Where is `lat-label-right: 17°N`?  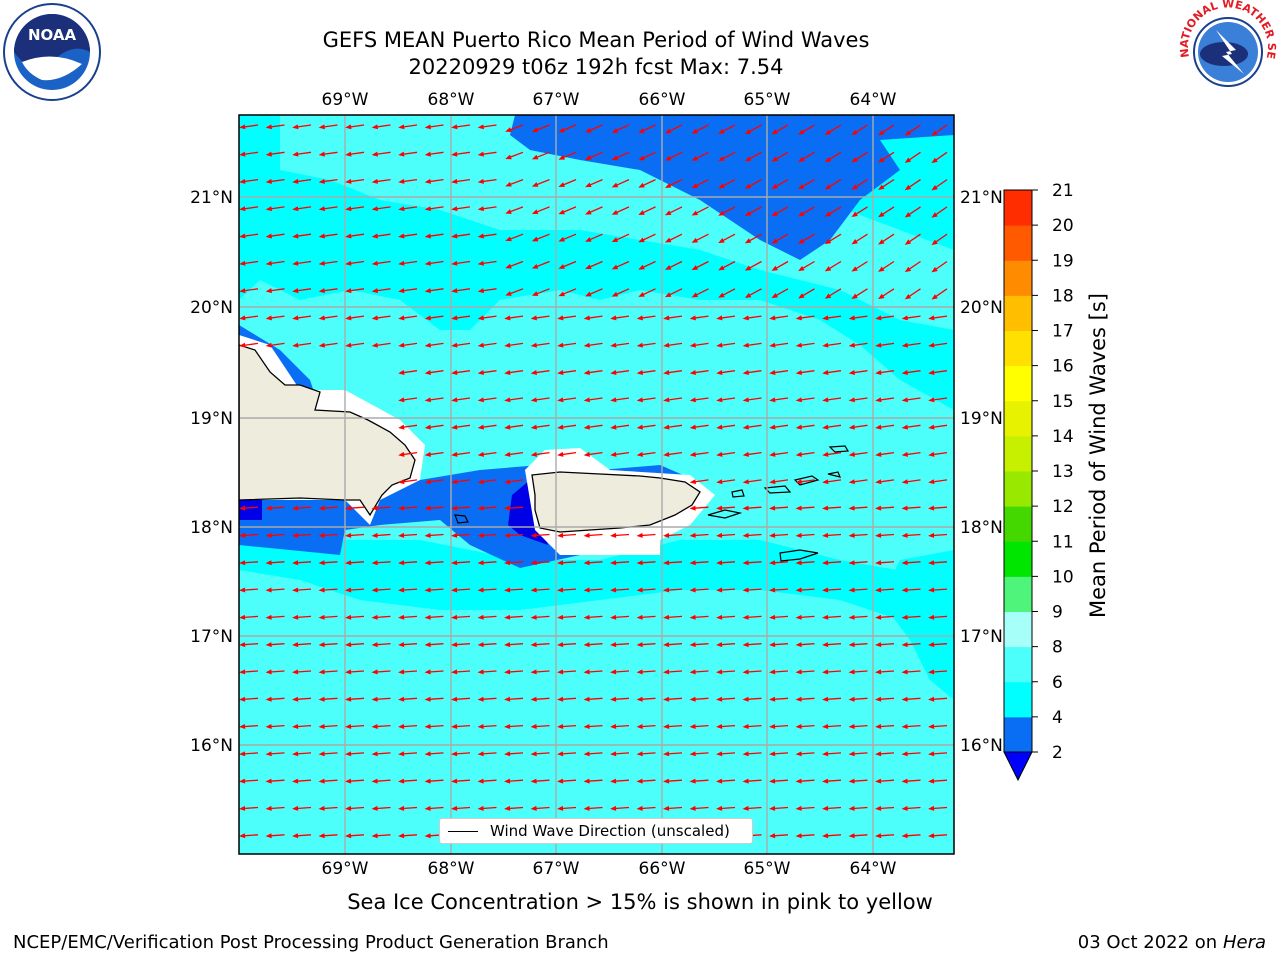
lat-label-right: 17°N is located at coordinates (981, 637).